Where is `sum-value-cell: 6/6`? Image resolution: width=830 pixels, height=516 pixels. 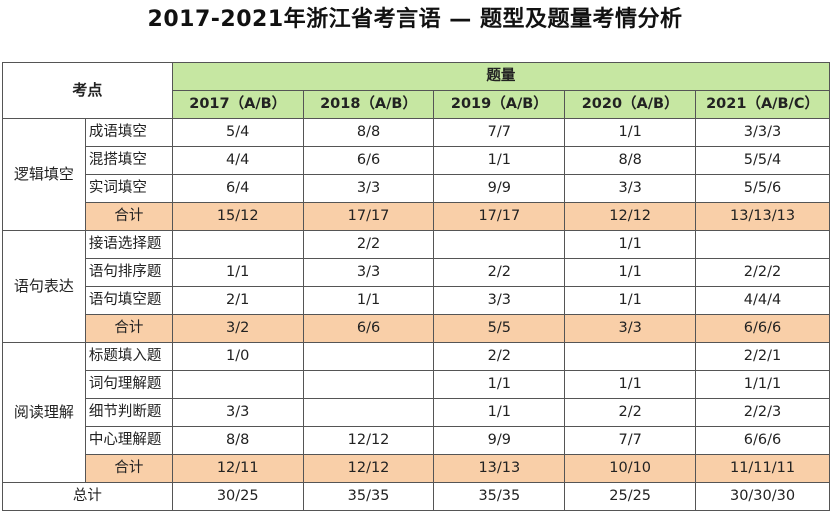 sum-value-cell: 6/6 is located at coordinates (368, 328).